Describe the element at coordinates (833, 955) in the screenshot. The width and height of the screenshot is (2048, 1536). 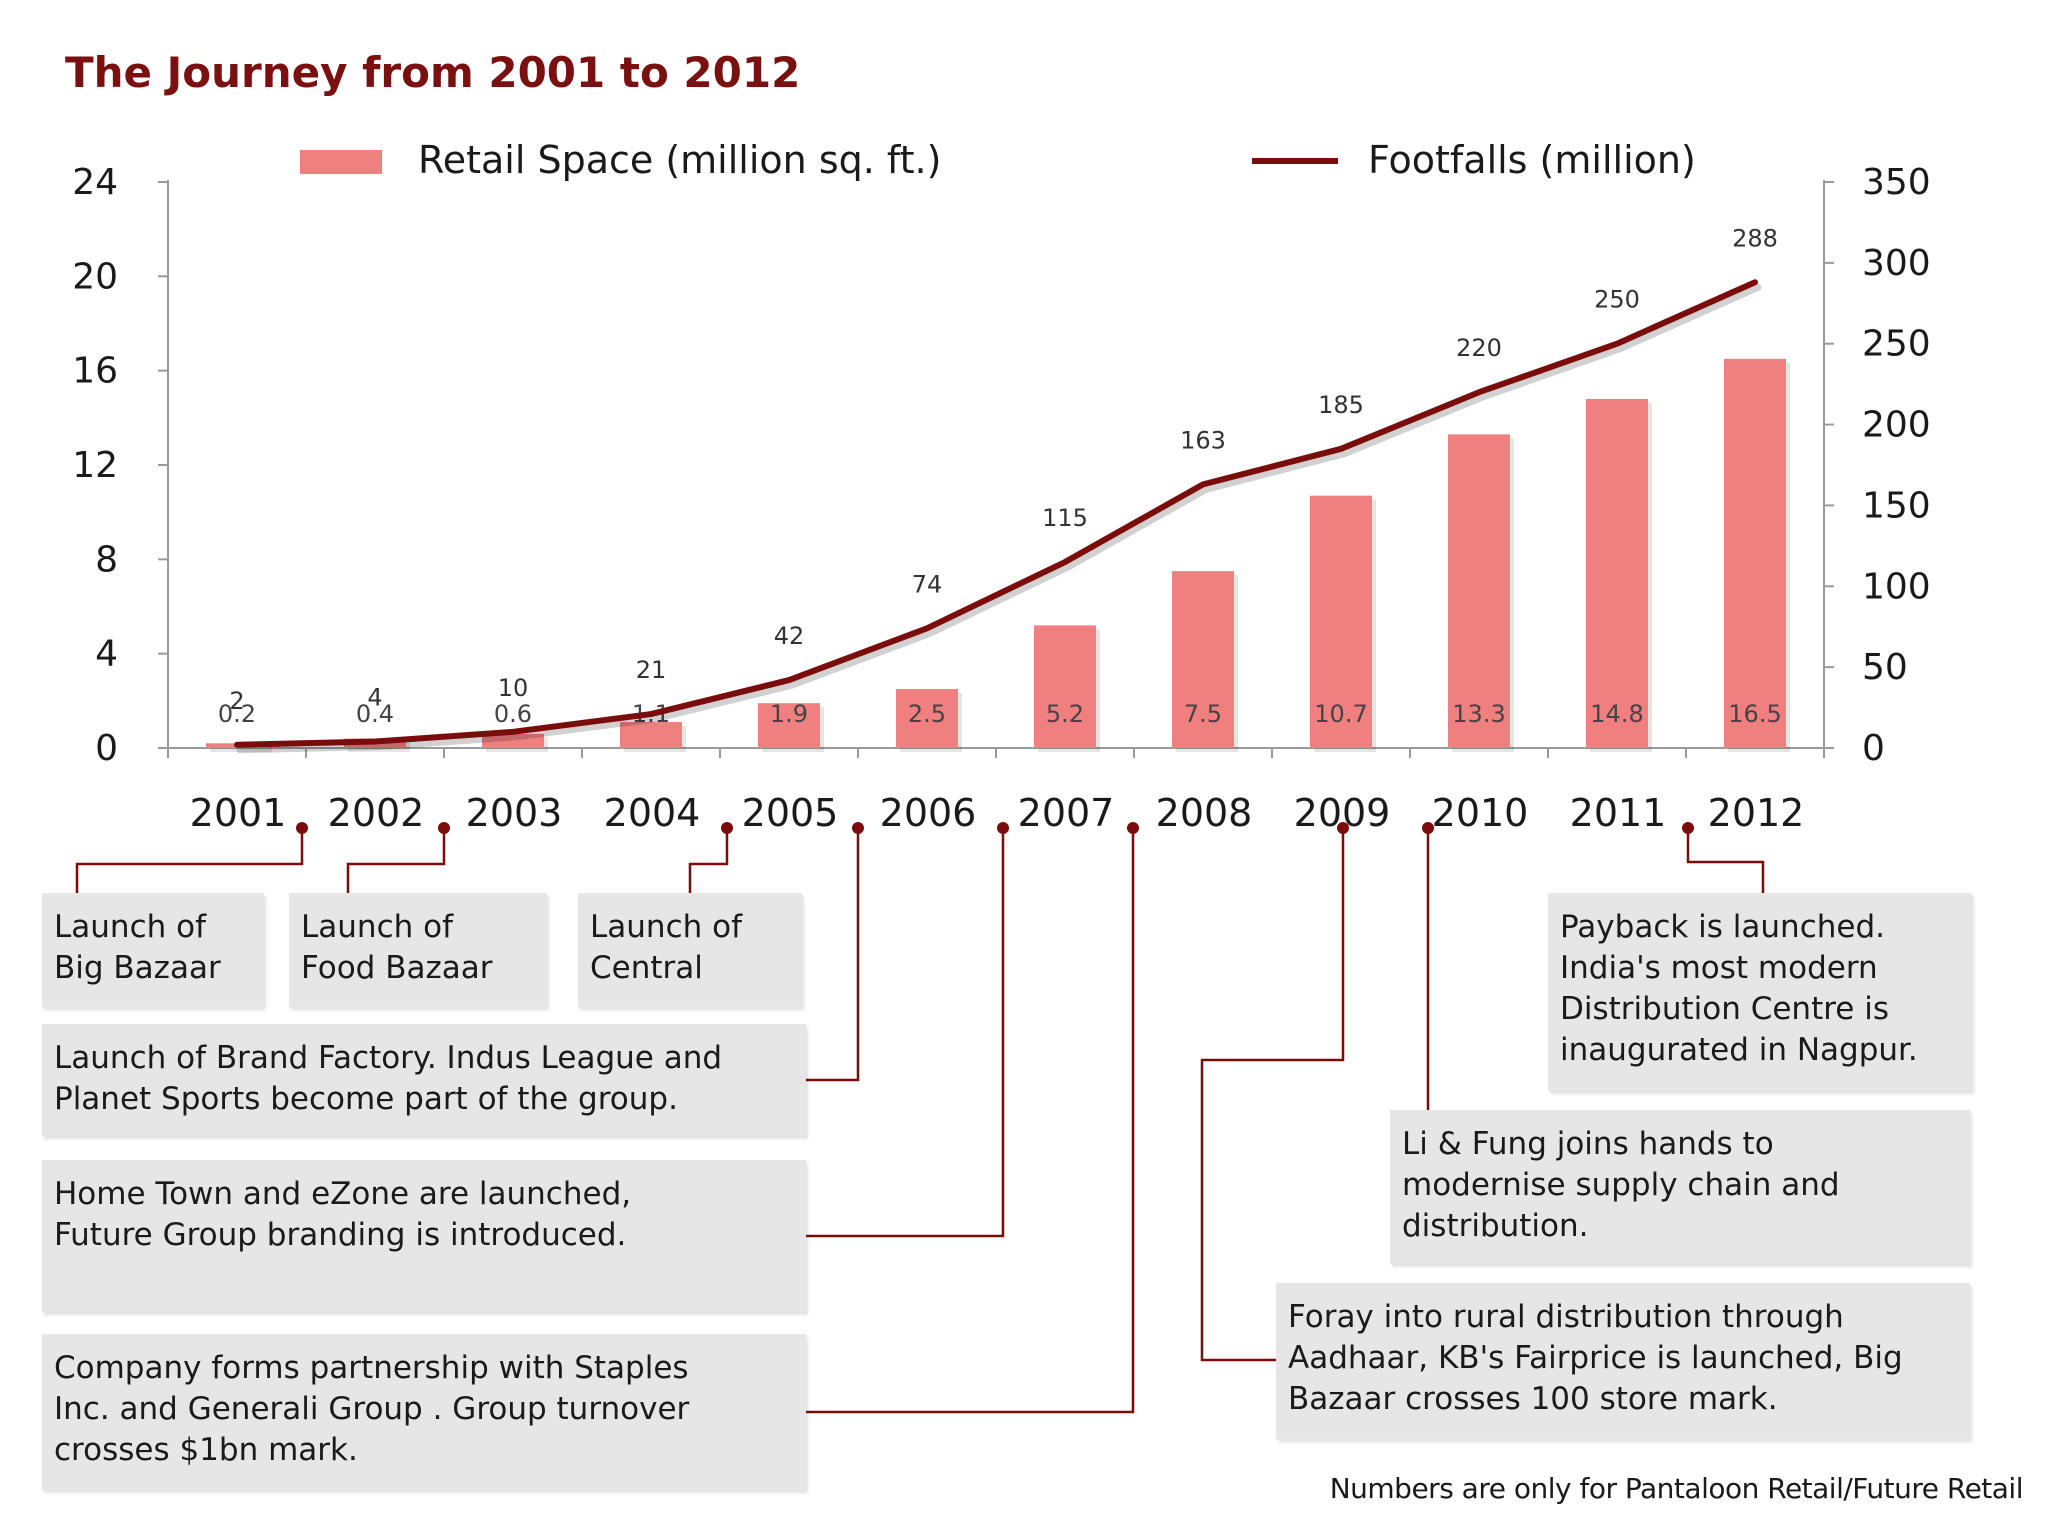
I see `connector-2005` at that location.